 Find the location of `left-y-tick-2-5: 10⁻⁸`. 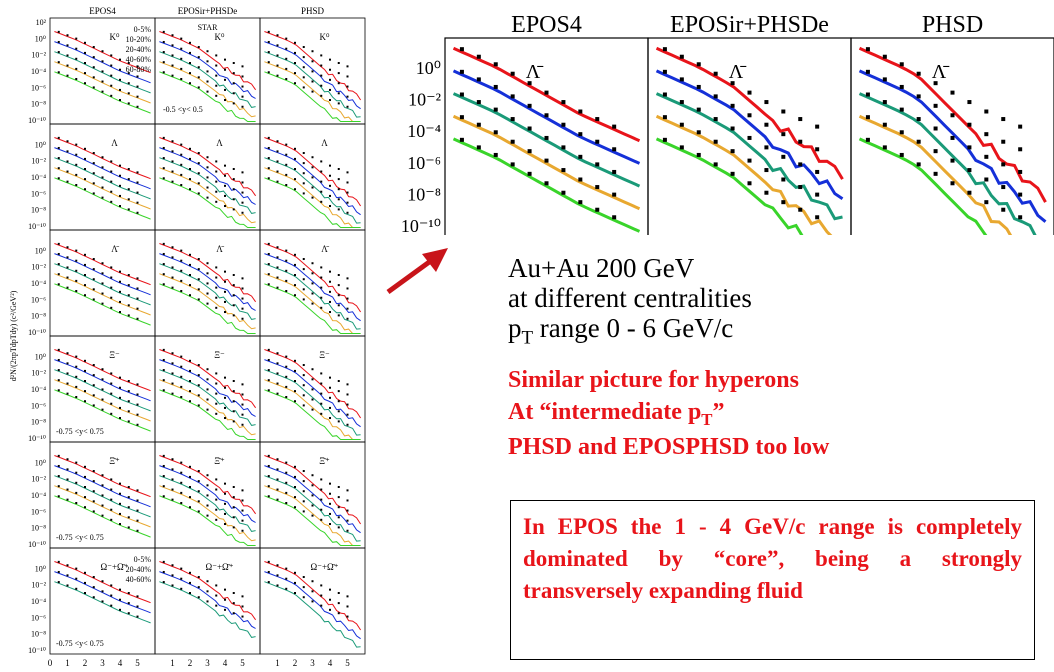

left-y-tick-2-5: 10⁻⁸ is located at coordinates (38, 316).